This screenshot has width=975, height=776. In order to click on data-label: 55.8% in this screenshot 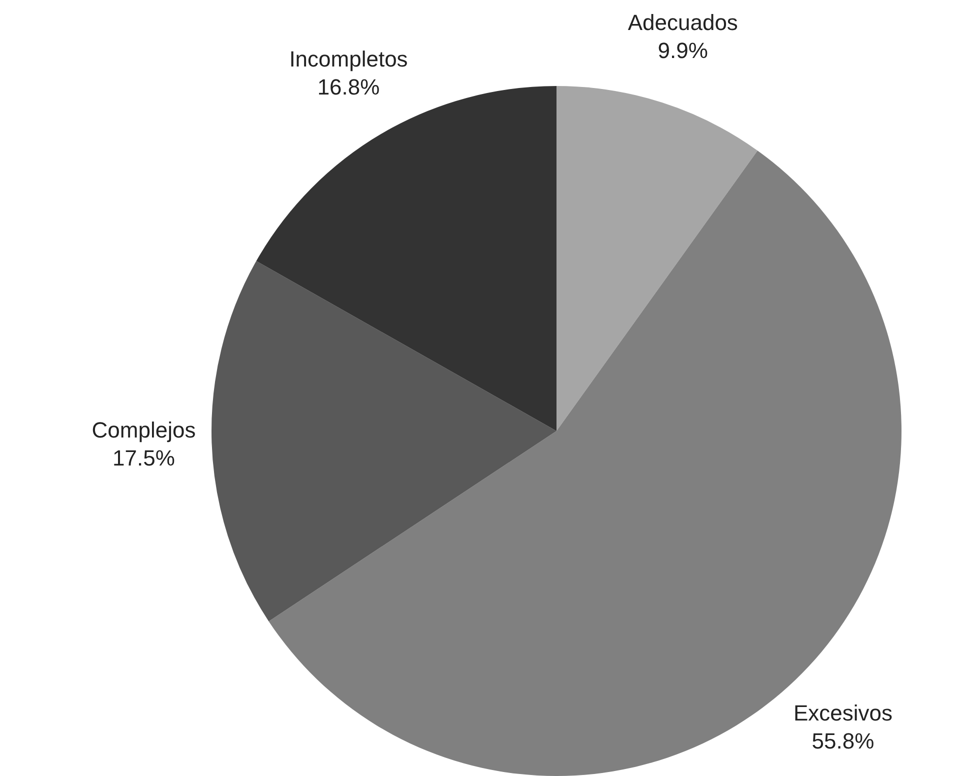, I will do `click(843, 741)`.